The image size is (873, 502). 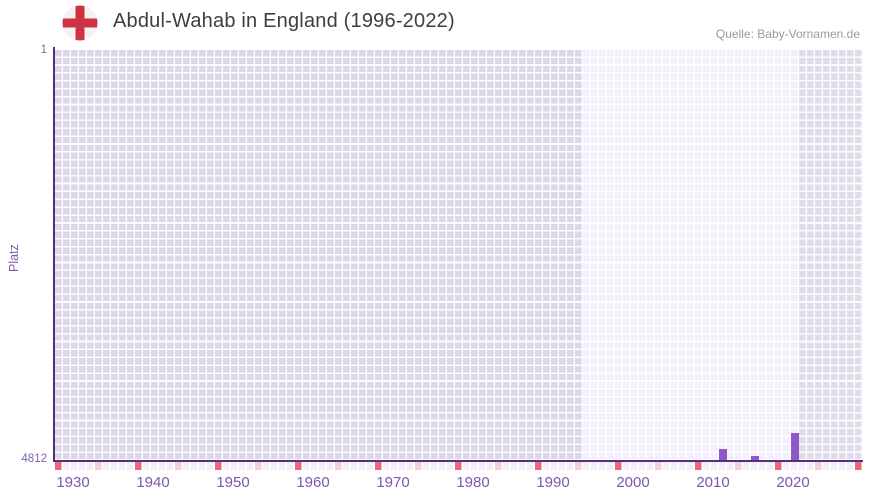 What do you see at coordinates (755, 457) in the screenshot?
I see `bar-2017` at bounding box center [755, 457].